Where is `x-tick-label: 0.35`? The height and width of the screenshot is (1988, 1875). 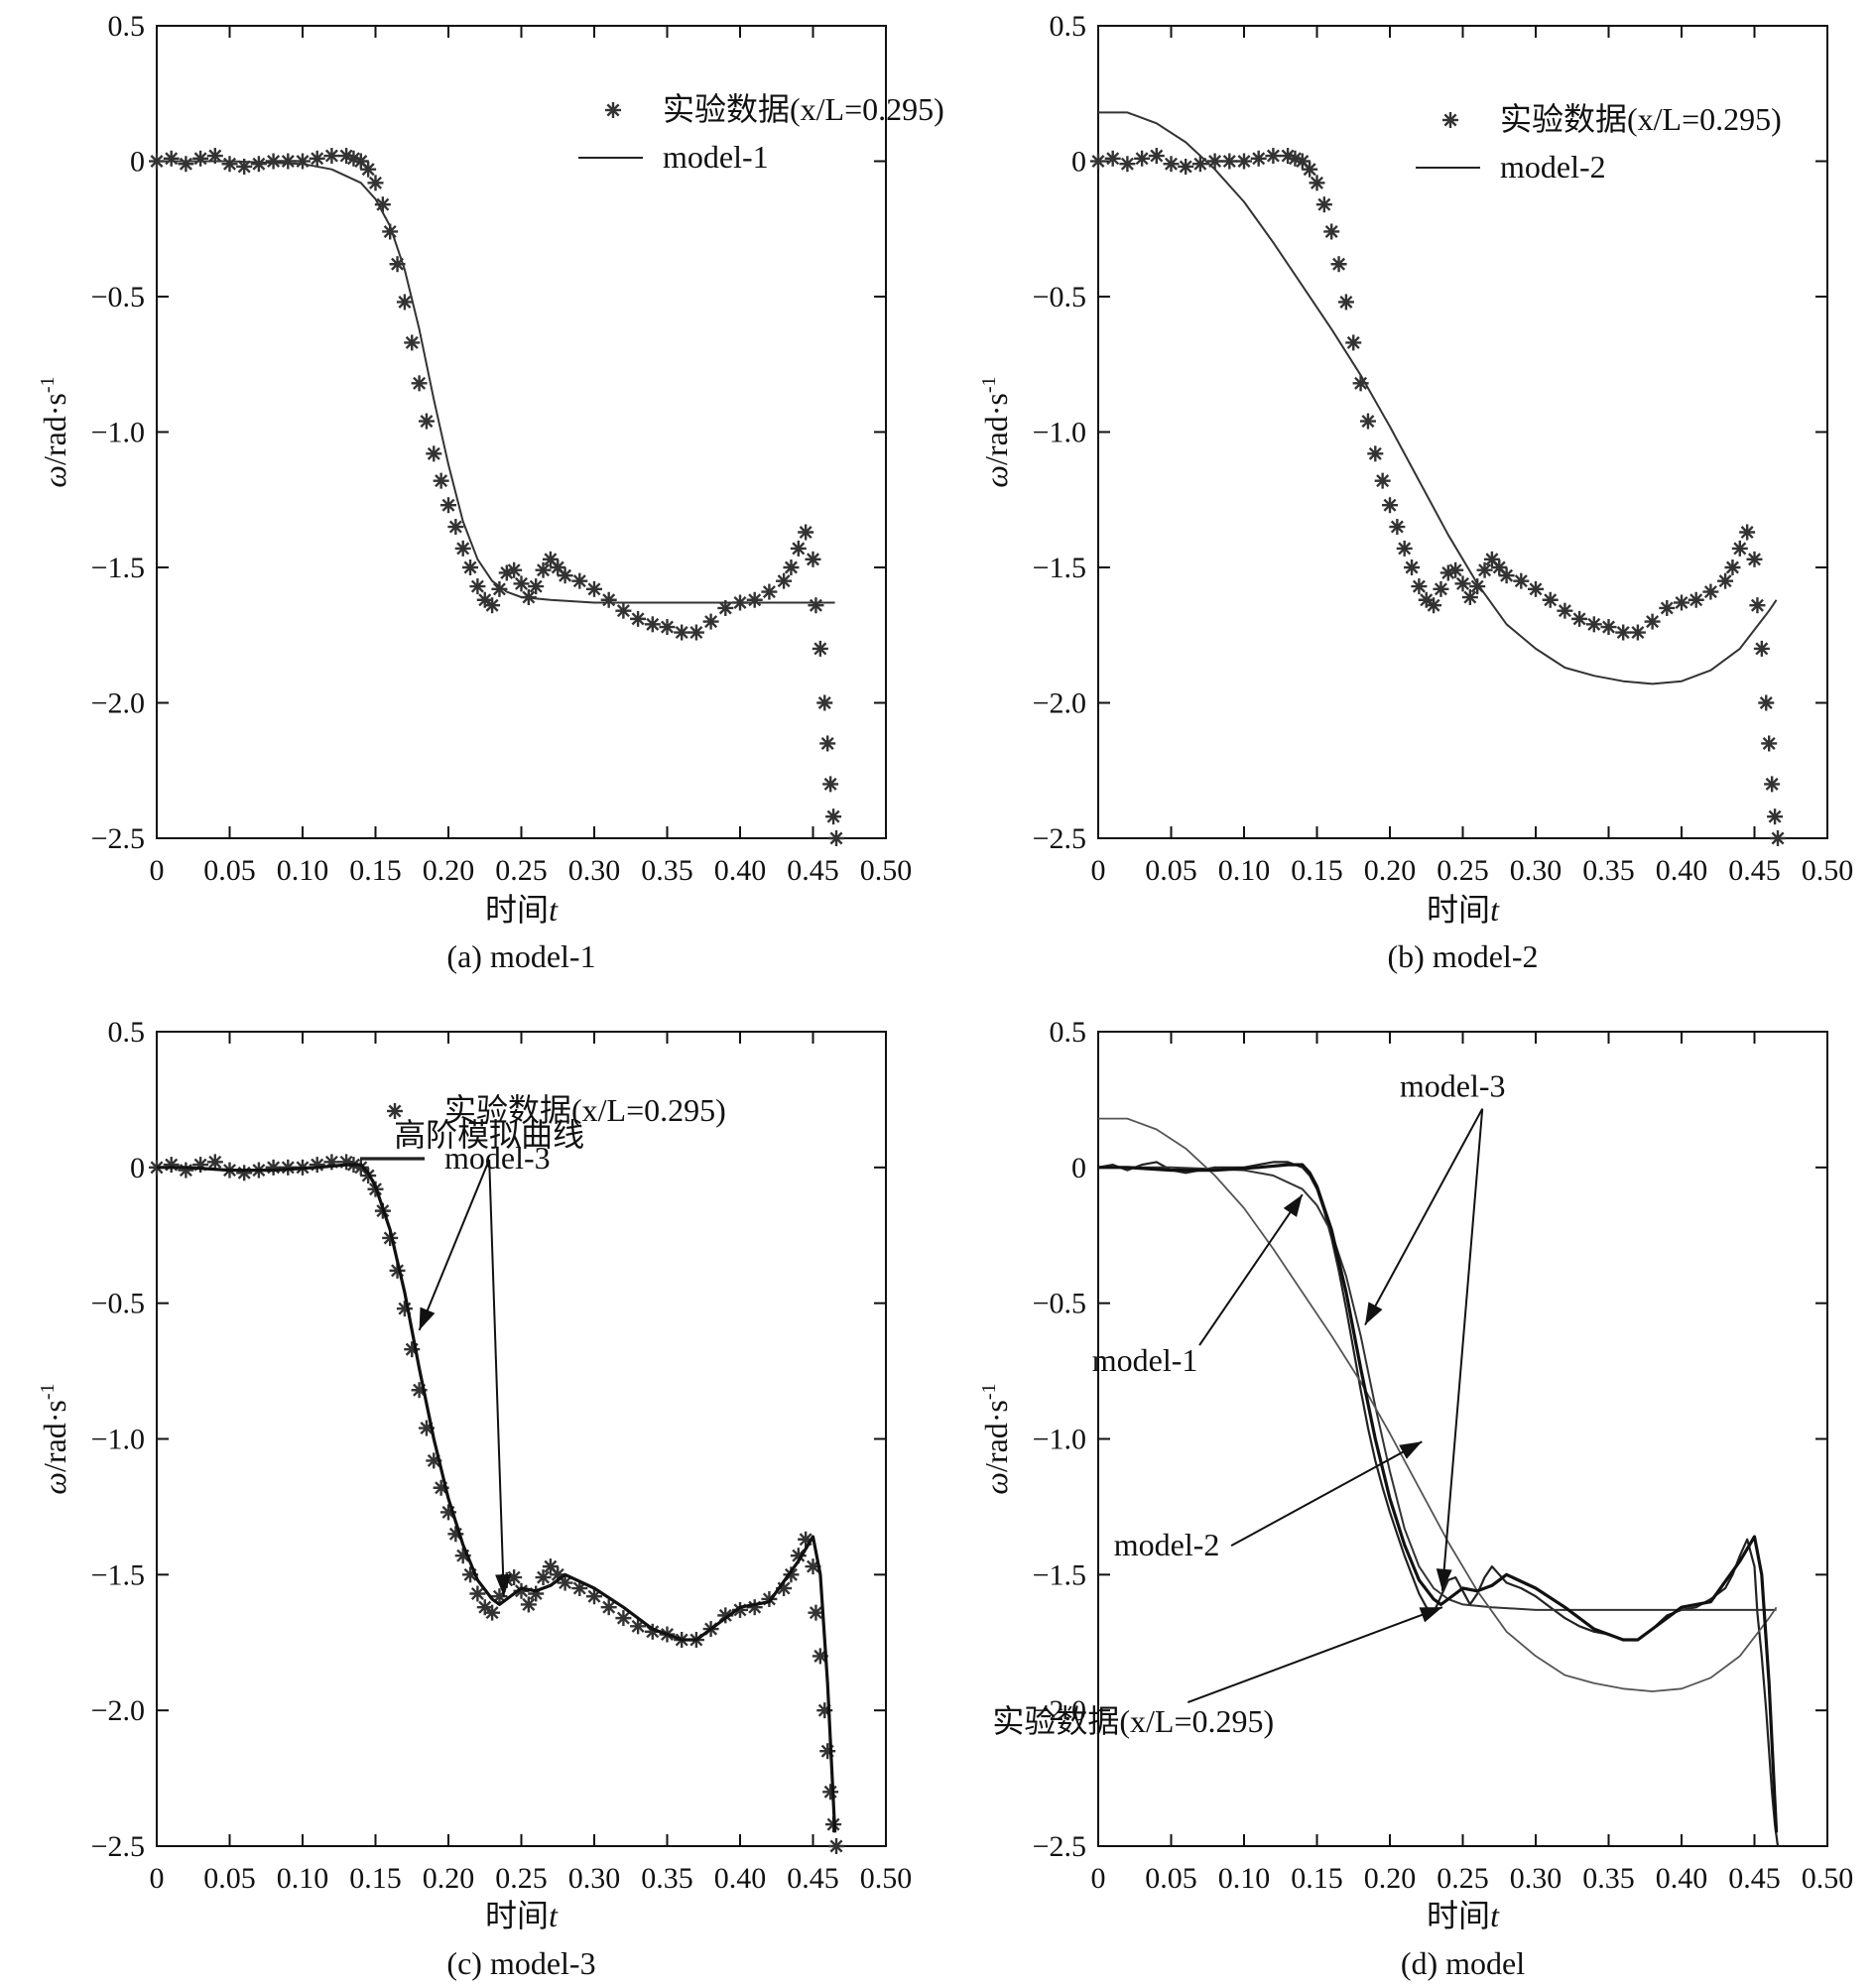
x-tick-label: 0.35 is located at coordinates (667, 870).